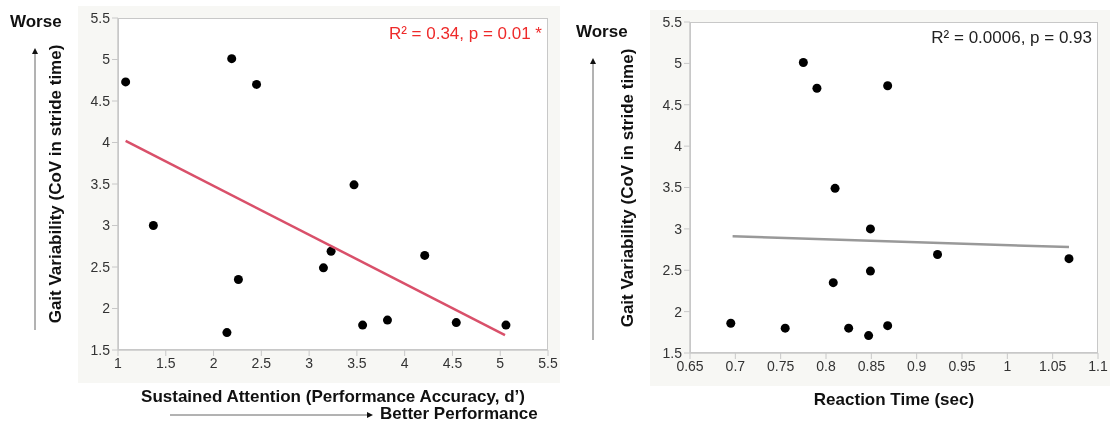  Describe the element at coordinates (465, 34) in the screenshot. I see `annotation: R² = 0.34, p = 0.01 *` at that location.